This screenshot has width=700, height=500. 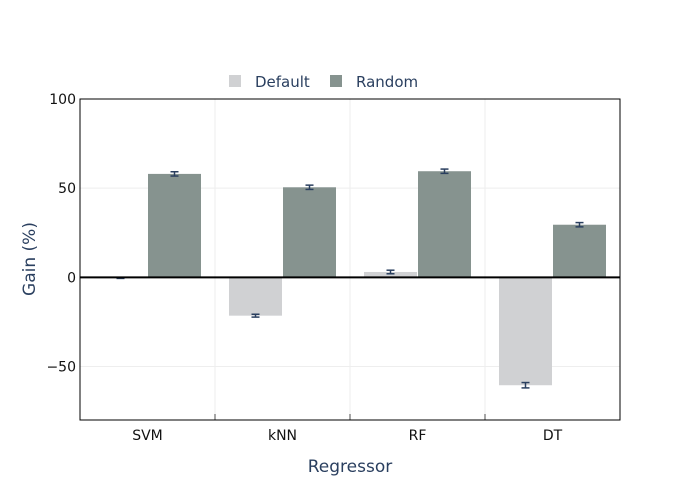 What do you see at coordinates (525, 331) in the screenshot?
I see `bar-default-dt` at bounding box center [525, 331].